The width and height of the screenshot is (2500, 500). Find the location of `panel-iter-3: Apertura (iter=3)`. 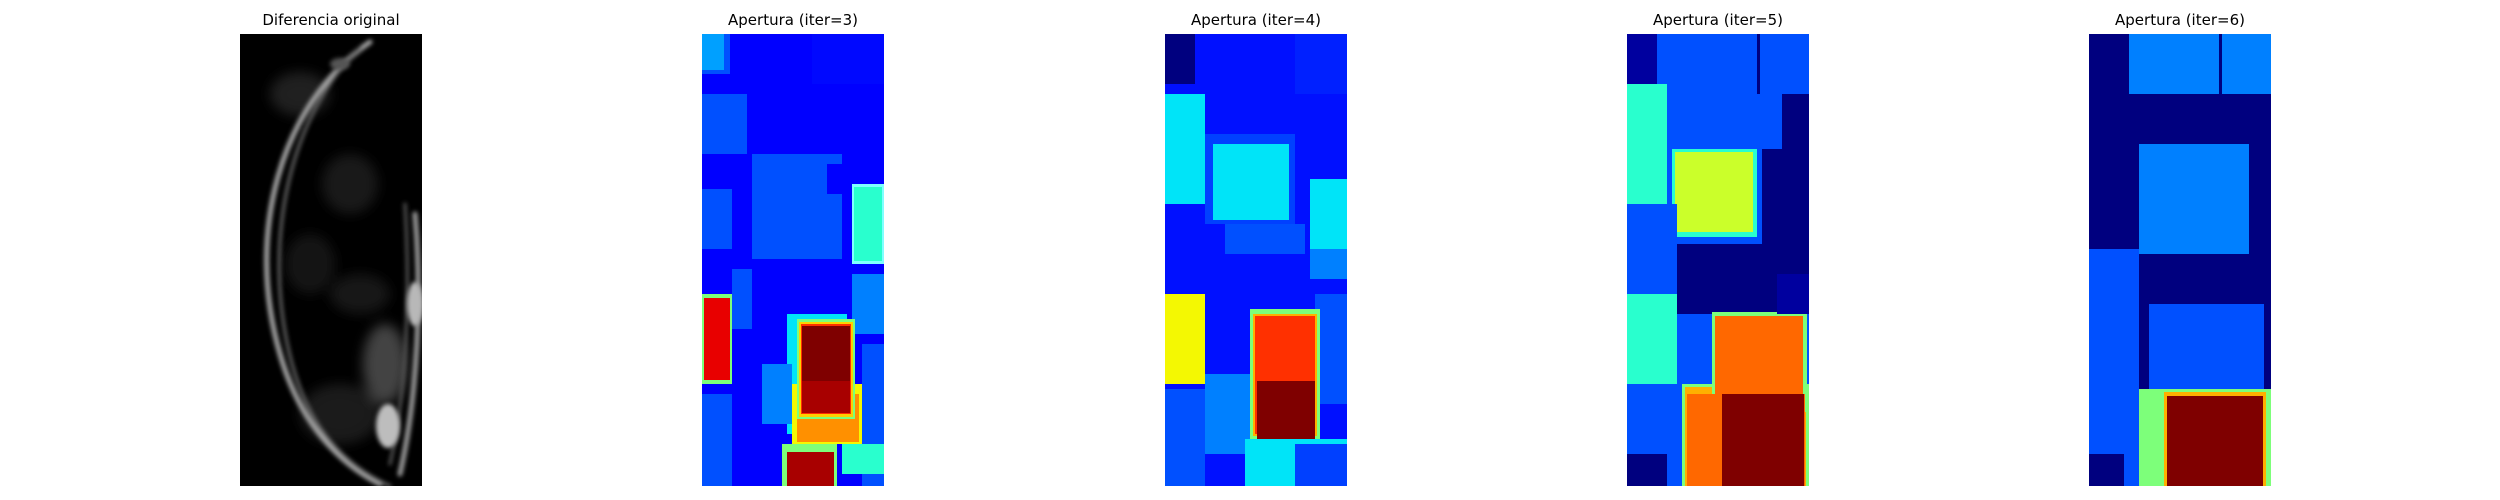

panel-iter-3: Apertura (iter=3) is located at coordinates (793, 250).